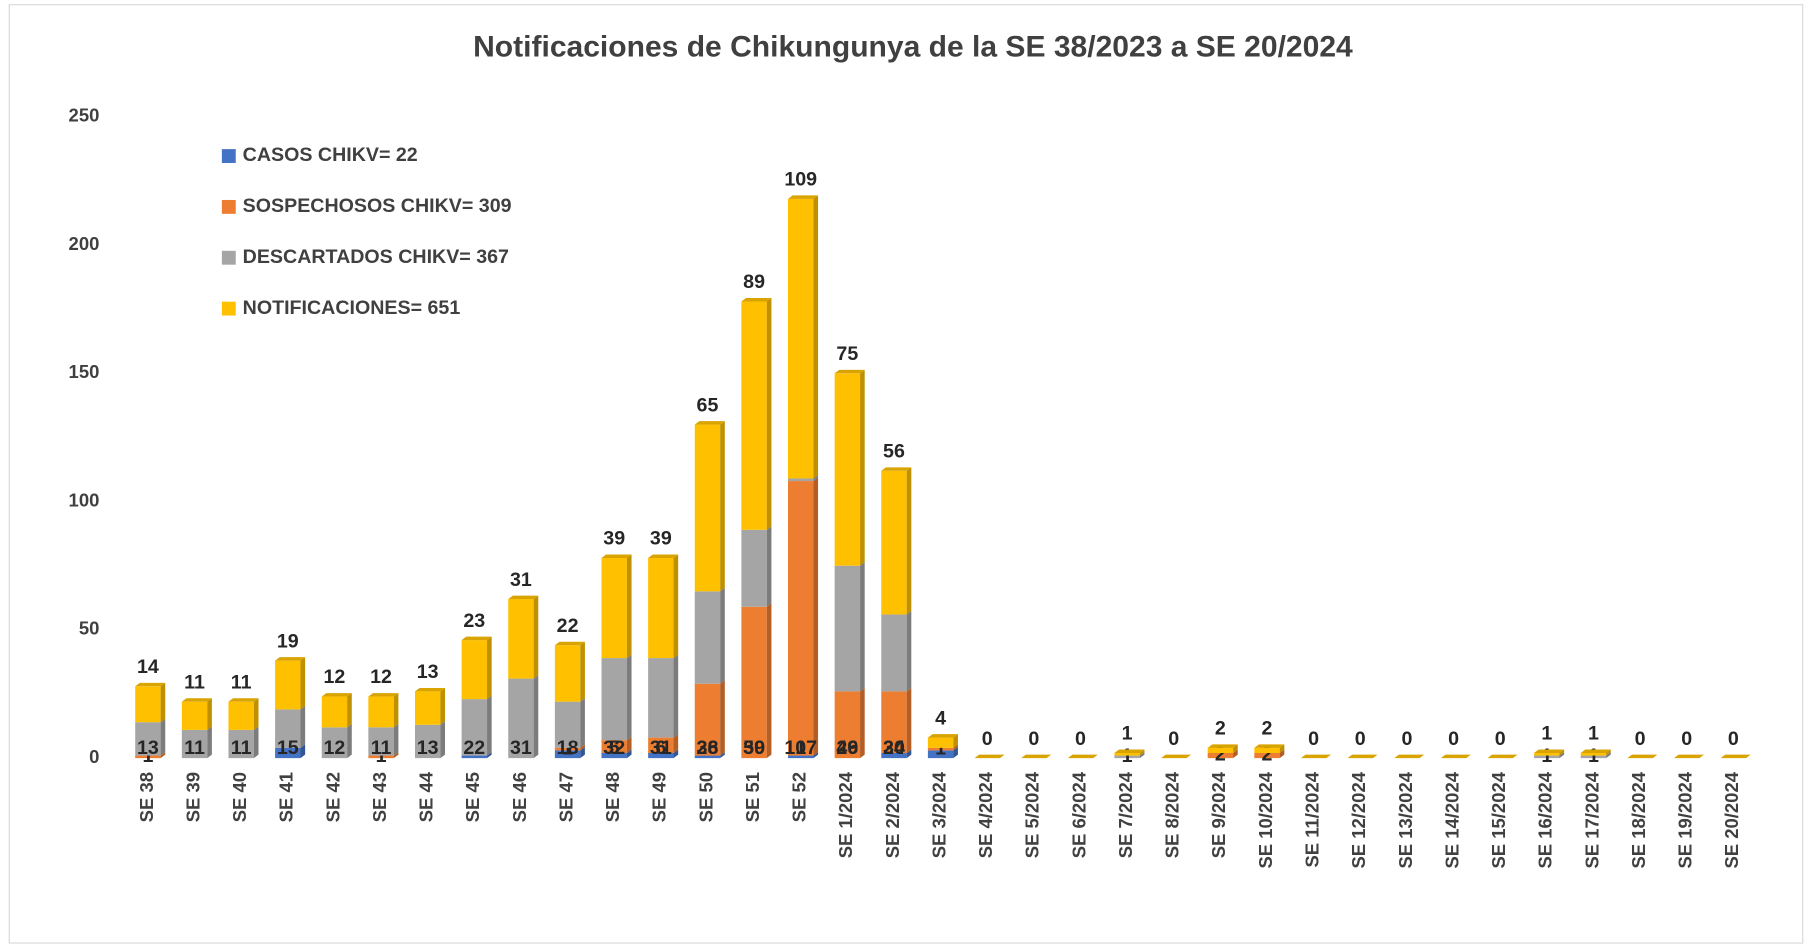  What do you see at coordinates (1125, 814) in the screenshot?
I see `x-tick-label: SE 7/2024` at bounding box center [1125, 814].